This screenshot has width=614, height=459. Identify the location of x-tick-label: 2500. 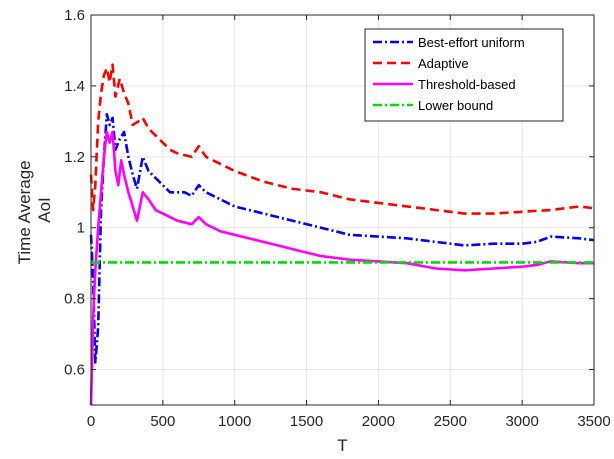
(450, 421).